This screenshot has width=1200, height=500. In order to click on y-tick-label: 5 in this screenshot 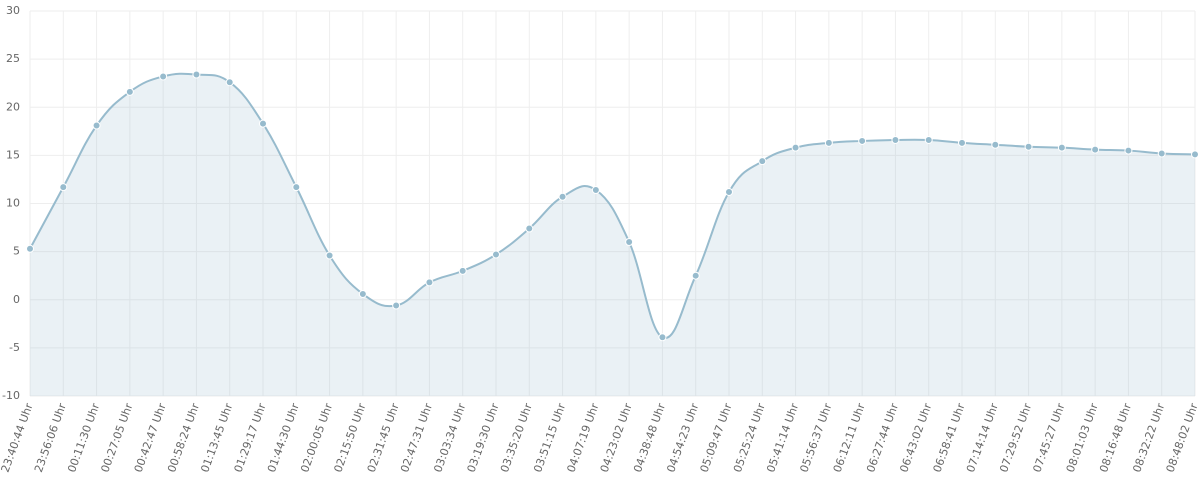, I will do `click(16, 251)`.